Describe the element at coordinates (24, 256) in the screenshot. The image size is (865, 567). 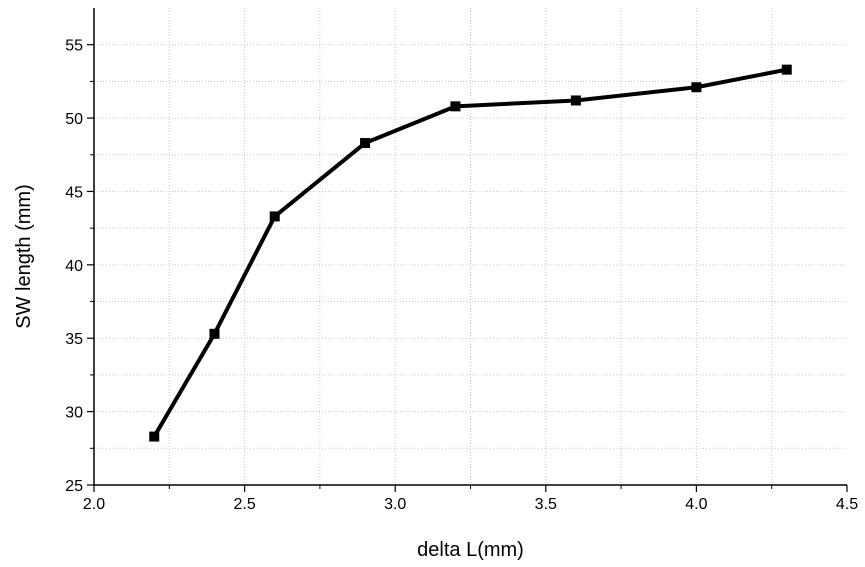
I see `y-axis-title: SW length (mm)` at that location.